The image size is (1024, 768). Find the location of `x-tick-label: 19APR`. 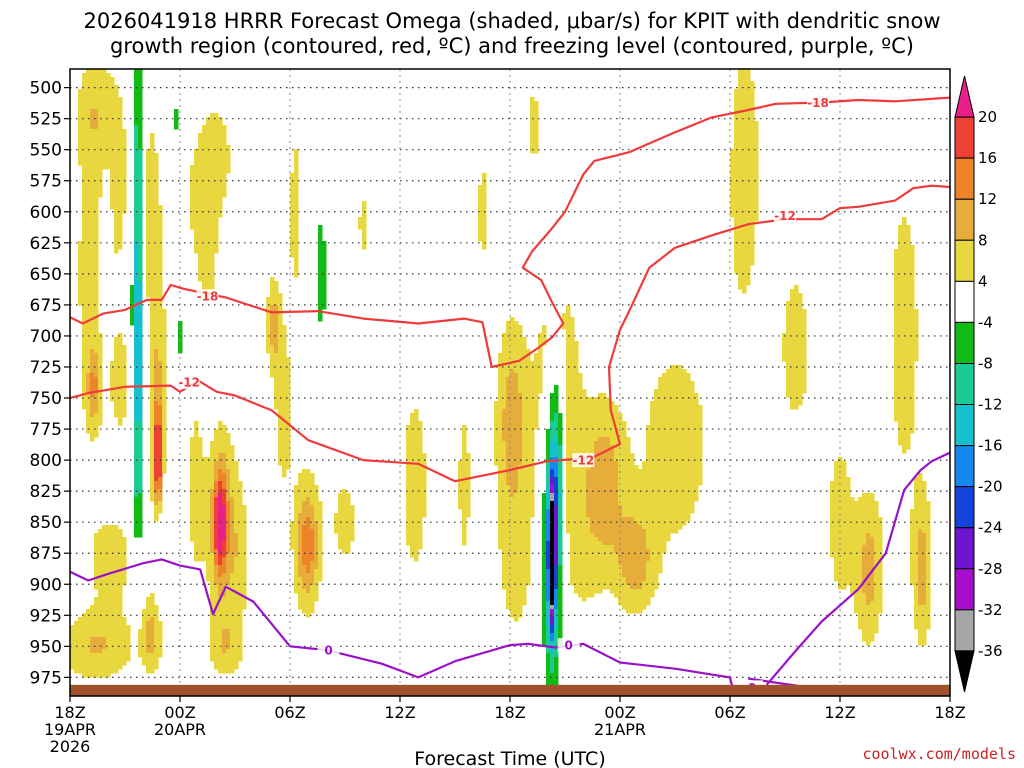

x-tick-label: 19APR is located at coordinates (70, 729).